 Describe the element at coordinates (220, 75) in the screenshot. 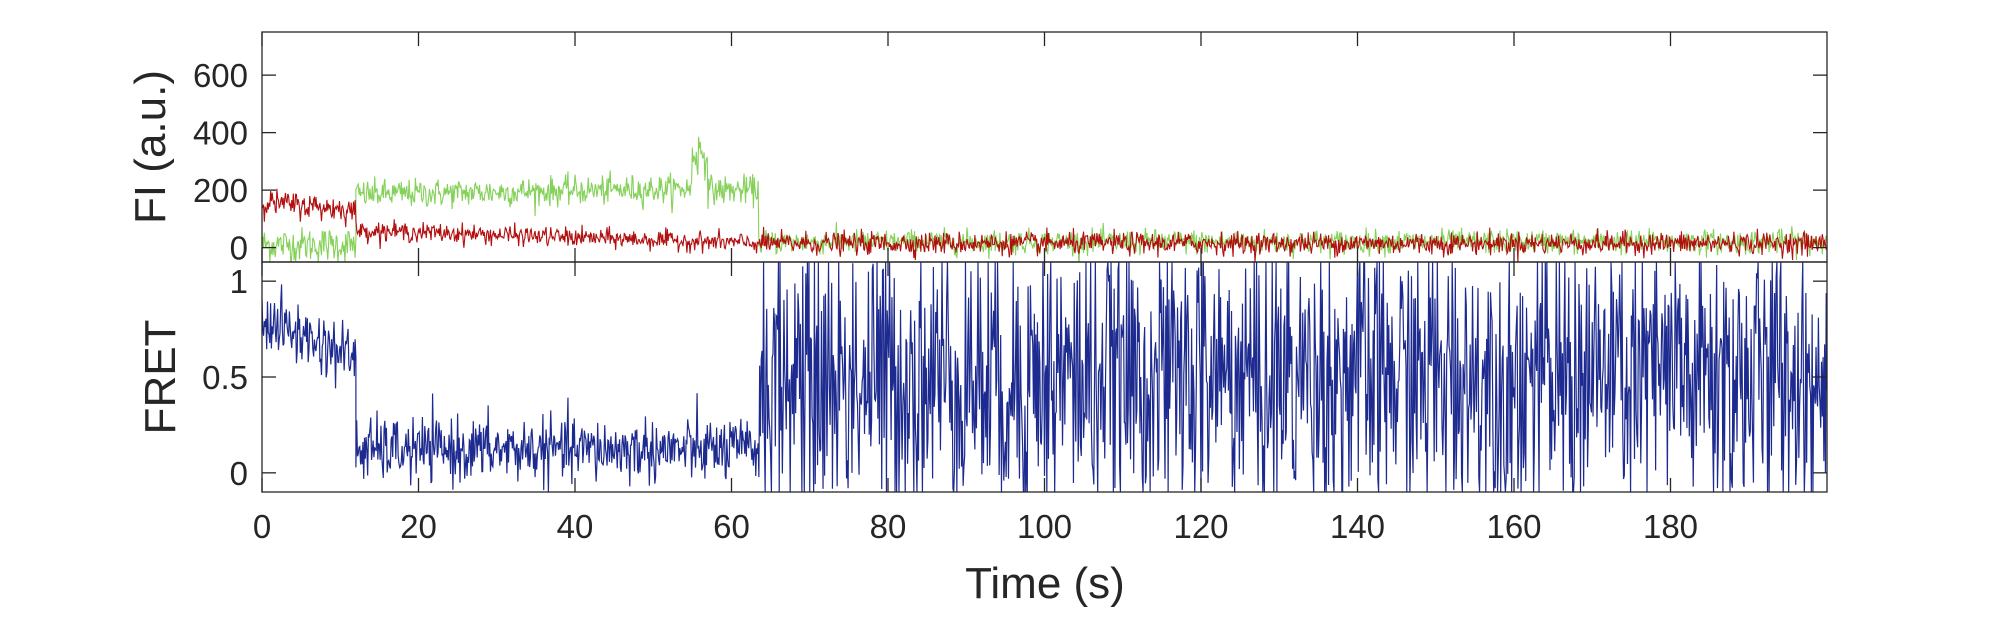

I see `y-tick-label: 600` at that location.